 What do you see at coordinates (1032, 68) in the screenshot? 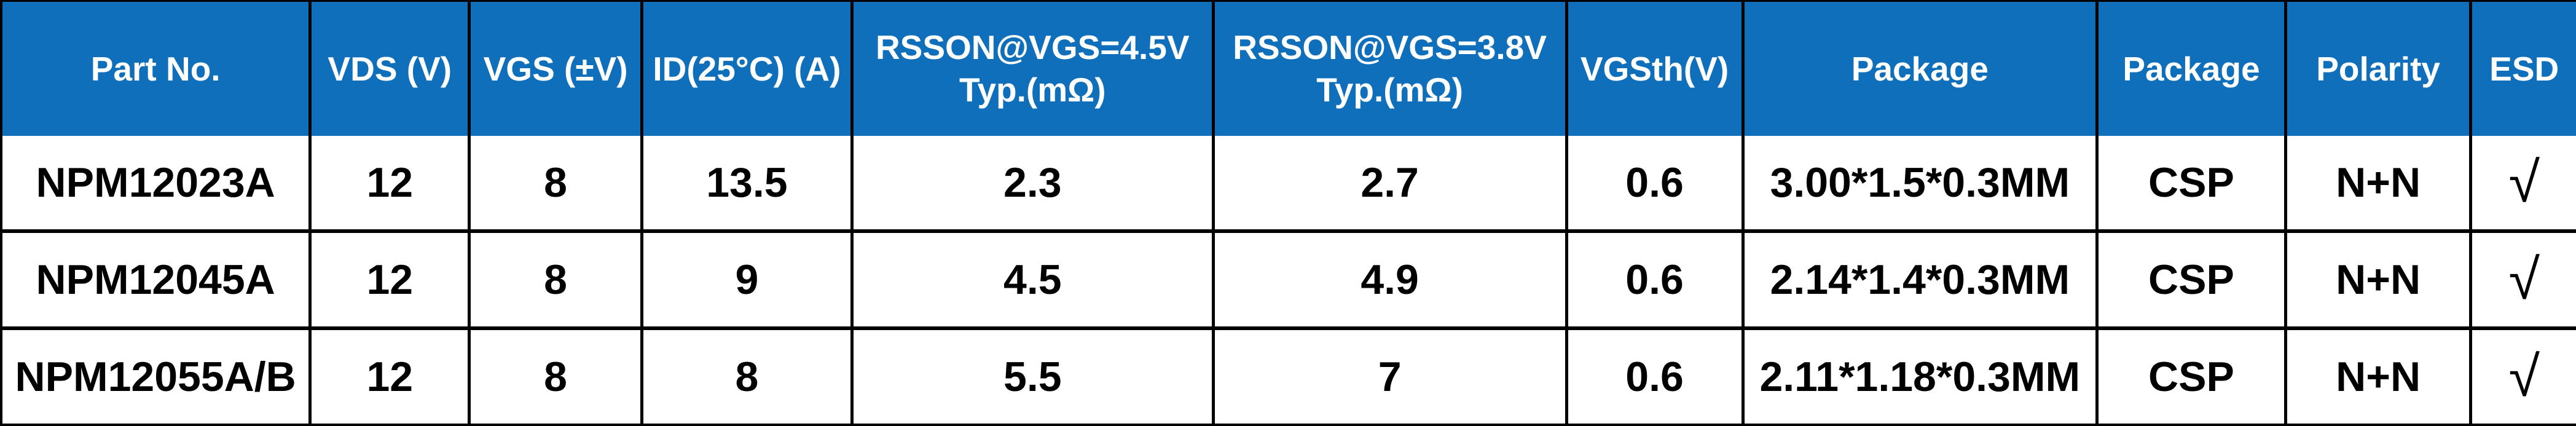
I see `col-header-rsson-4v5: RSSON@VGS=4.5V Typ.(mΩ)` at bounding box center [1032, 68].